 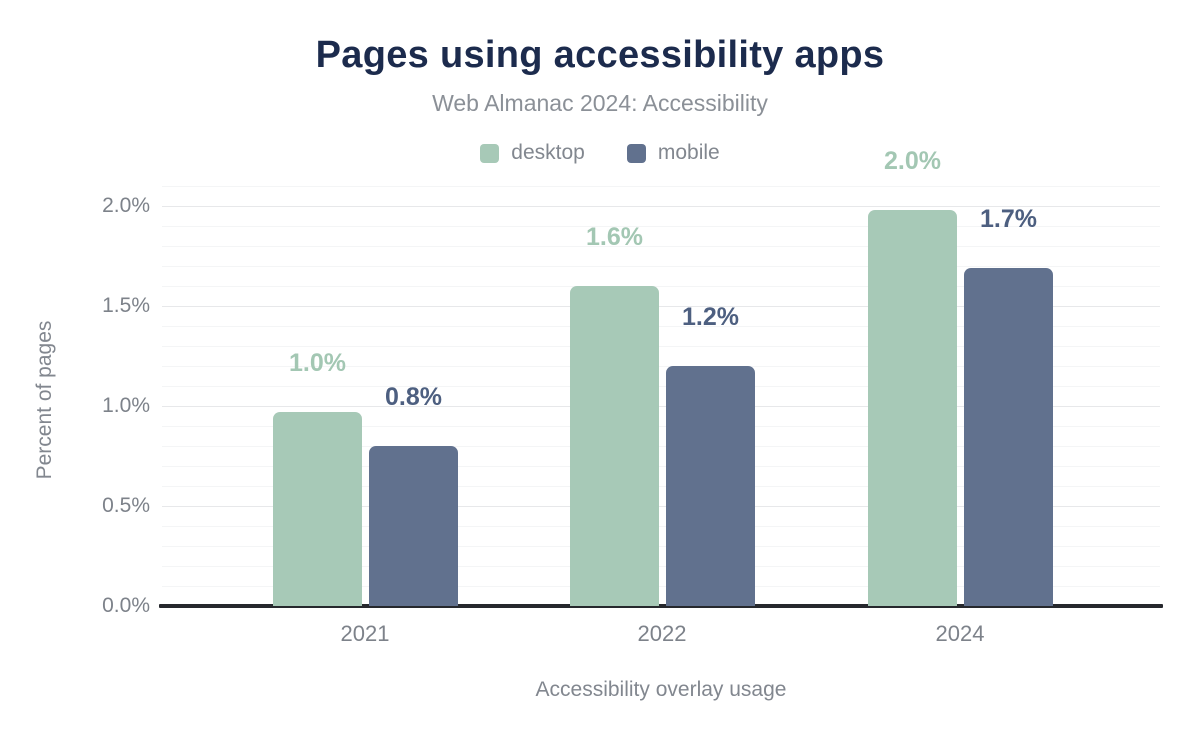 What do you see at coordinates (317, 363) in the screenshot?
I see `bar-value-label-2021-desktop: 1.0%` at bounding box center [317, 363].